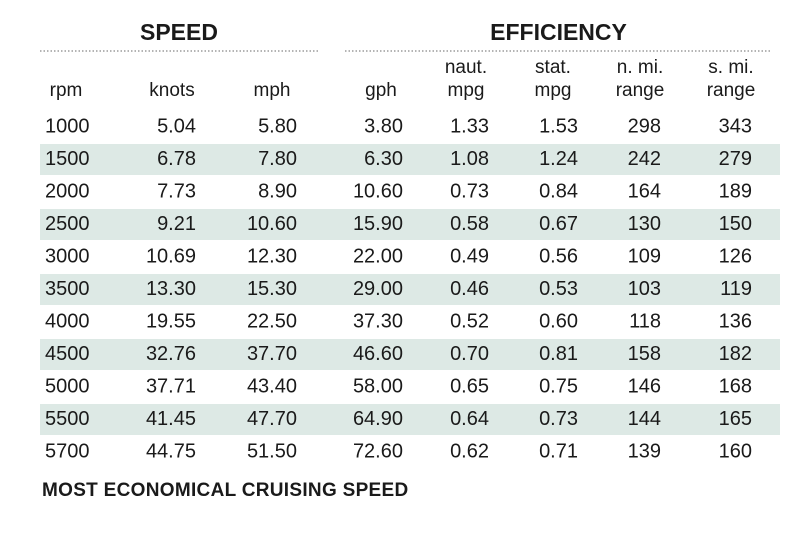 The width and height of the screenshot is (800, 533). Describe the element at coordinates (645, 321) in the screenshot. I see `cell: 118` at that location.